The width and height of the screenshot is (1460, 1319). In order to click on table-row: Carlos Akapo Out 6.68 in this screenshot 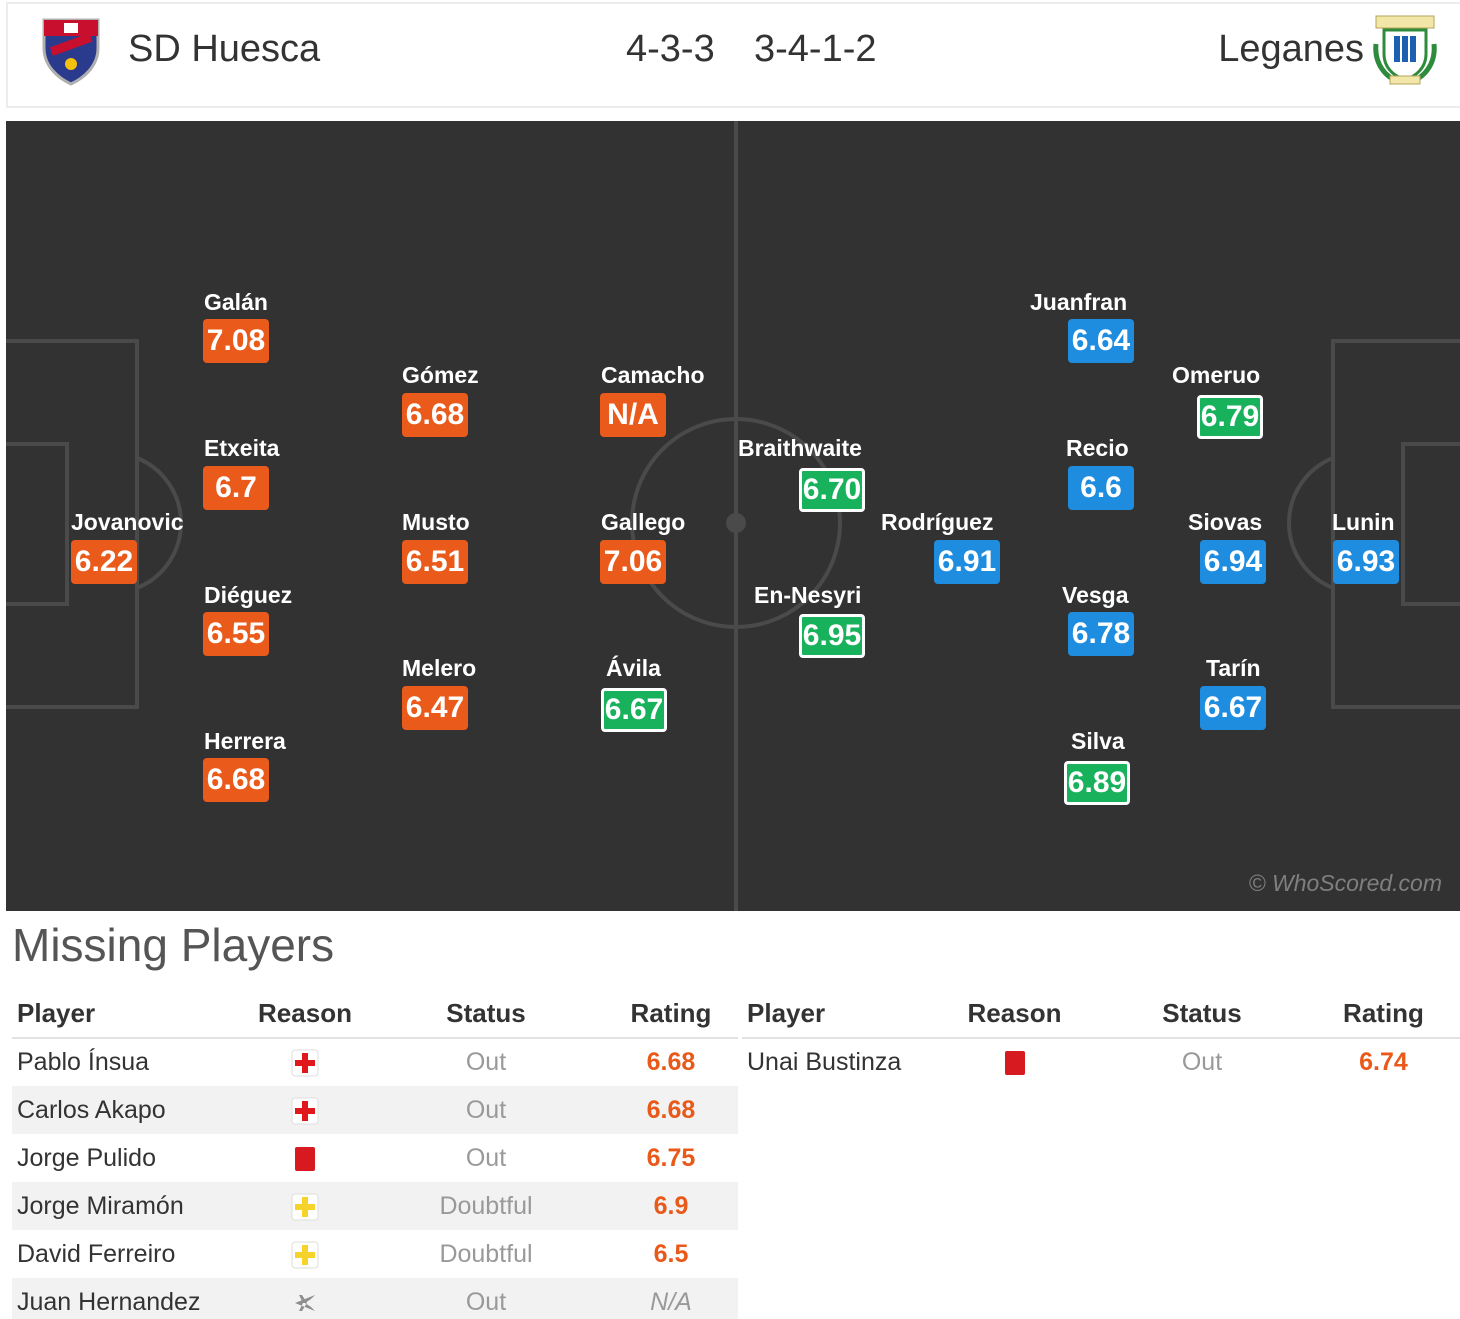, I will do `click(375, 1110)`.